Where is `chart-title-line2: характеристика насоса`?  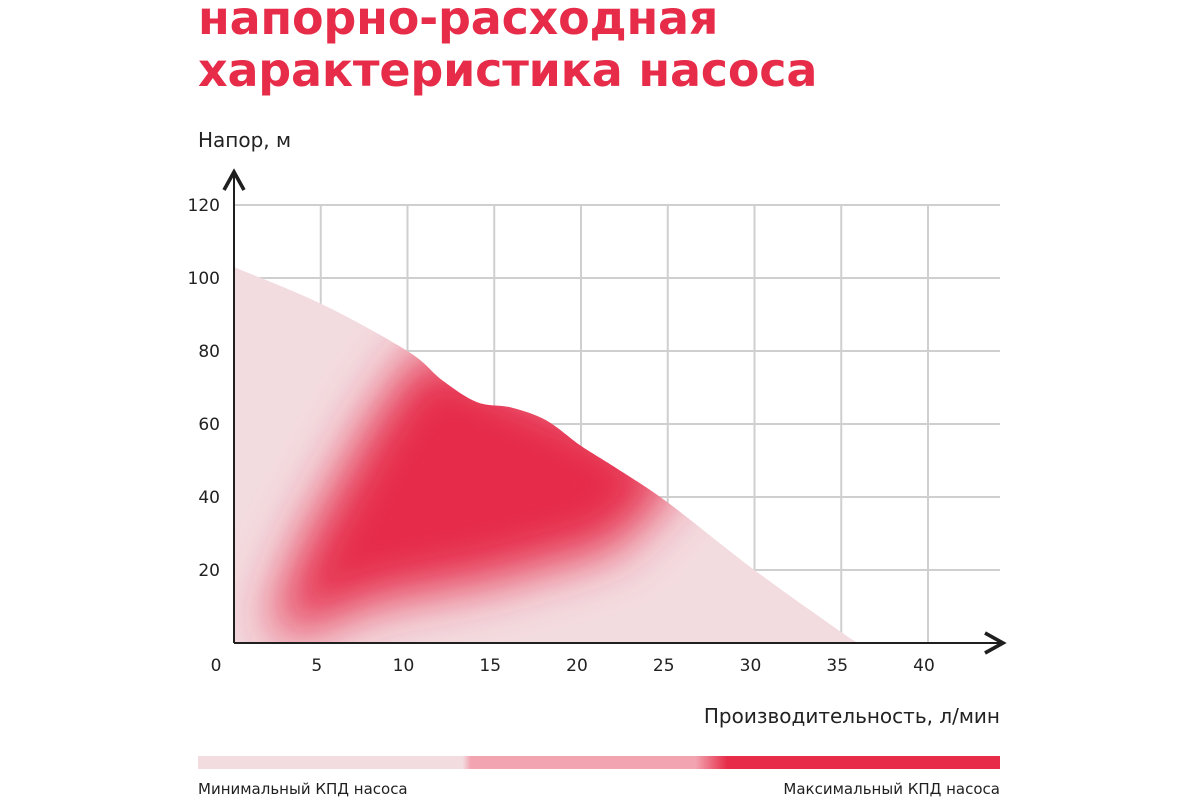 chart-title-line2: характеристика насоса is located at coordinates (508, 70).